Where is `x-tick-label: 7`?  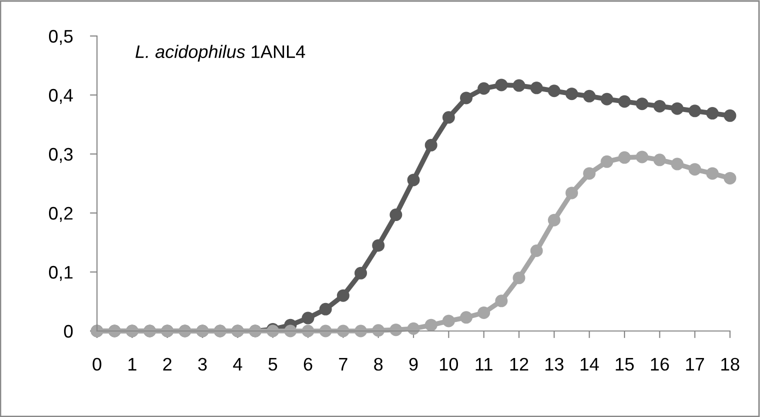 x-tick-label: 7 is located at coordinates (343, 364).